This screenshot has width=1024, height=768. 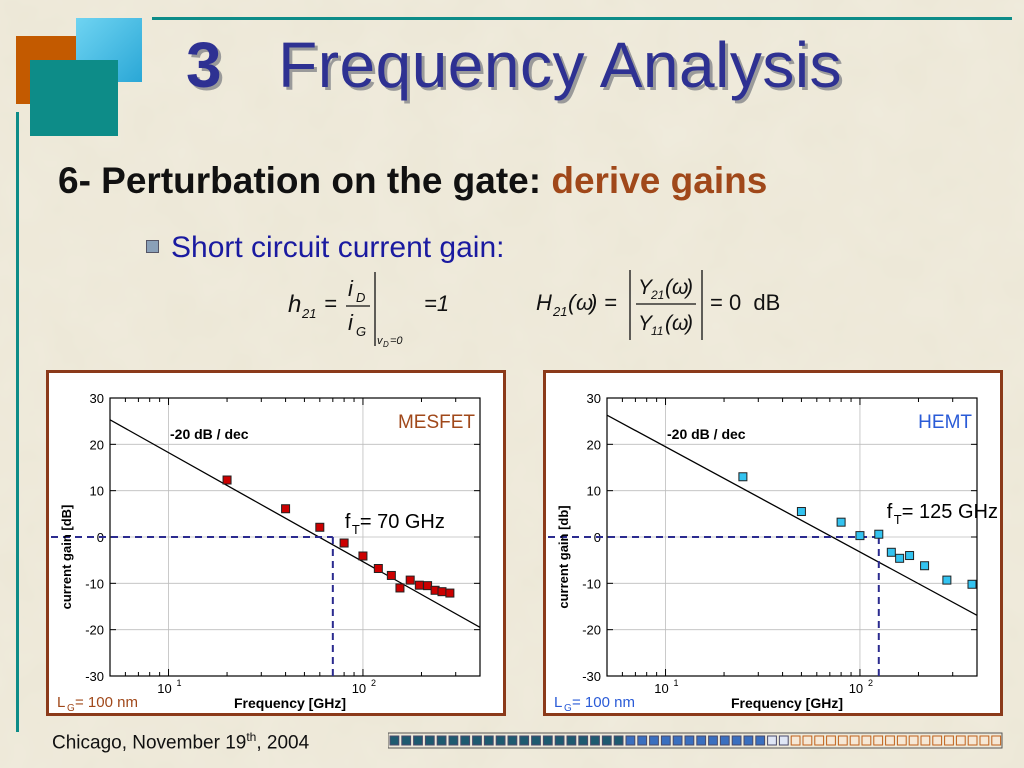 What do you see at coordinates (152, 246) in the screenshot?
I see `bullet-square-icon` at bounding box center [152, 246].